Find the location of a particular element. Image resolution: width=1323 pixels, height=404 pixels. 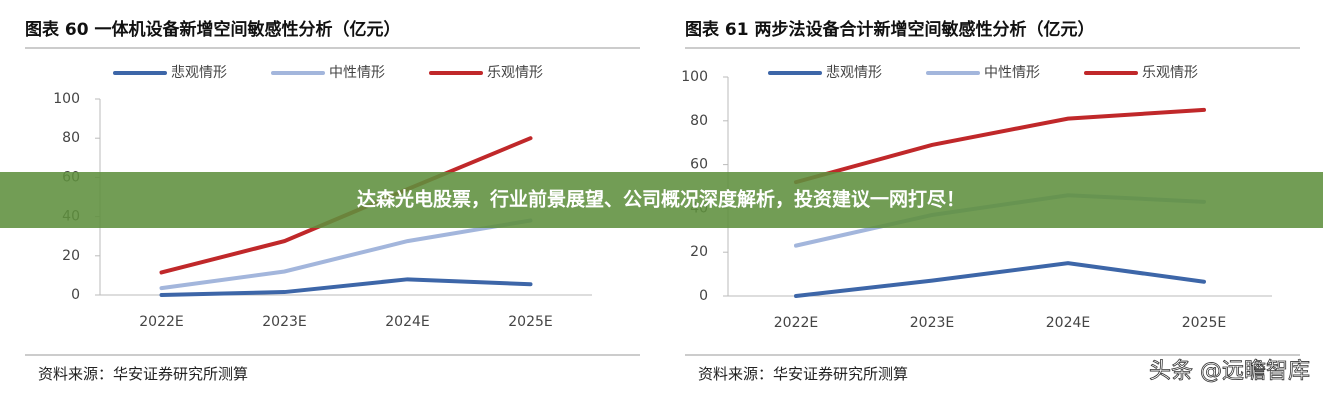

chart-title: 图表 60 一体机设备新增空间敏感性分析（亿元） is located at coordinates (213, 29).